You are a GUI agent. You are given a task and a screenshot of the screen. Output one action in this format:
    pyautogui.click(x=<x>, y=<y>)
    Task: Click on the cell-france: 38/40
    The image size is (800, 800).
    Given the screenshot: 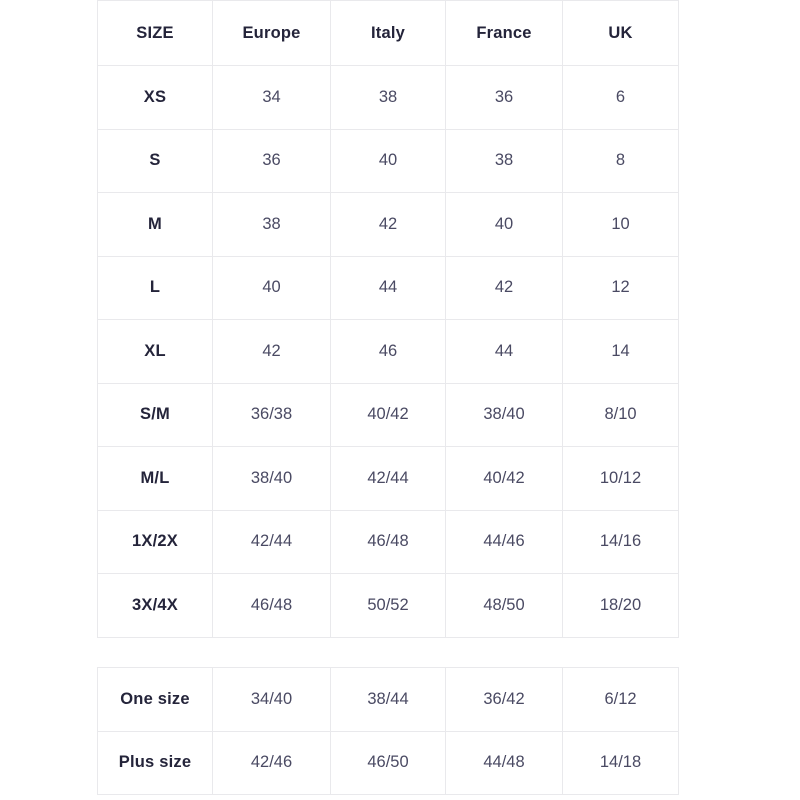 What is the action you would take?
    pyautogui.click(x=504, y=414)
    